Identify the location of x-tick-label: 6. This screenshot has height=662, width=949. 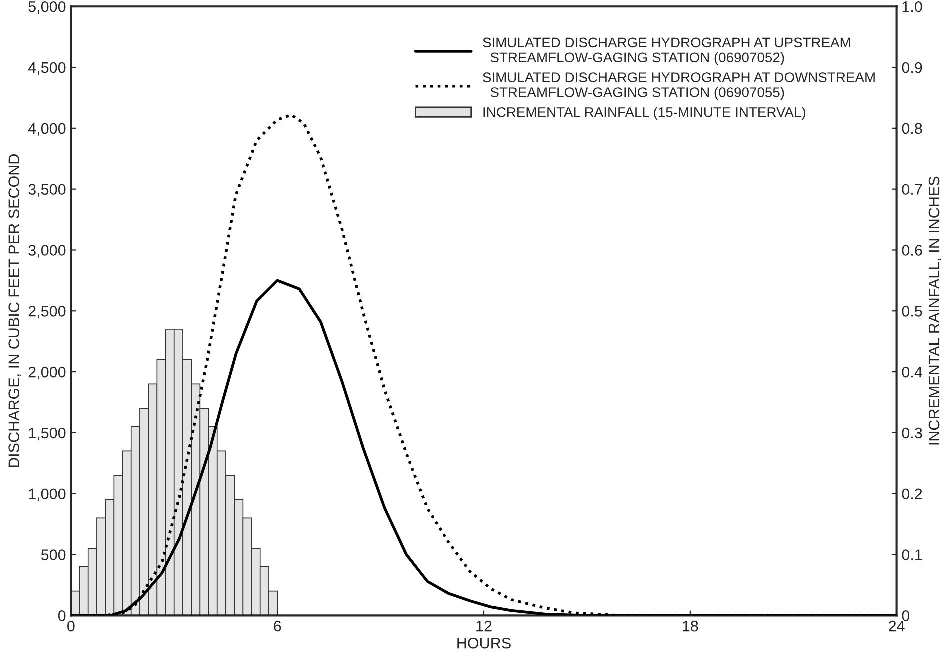
(278, 626).